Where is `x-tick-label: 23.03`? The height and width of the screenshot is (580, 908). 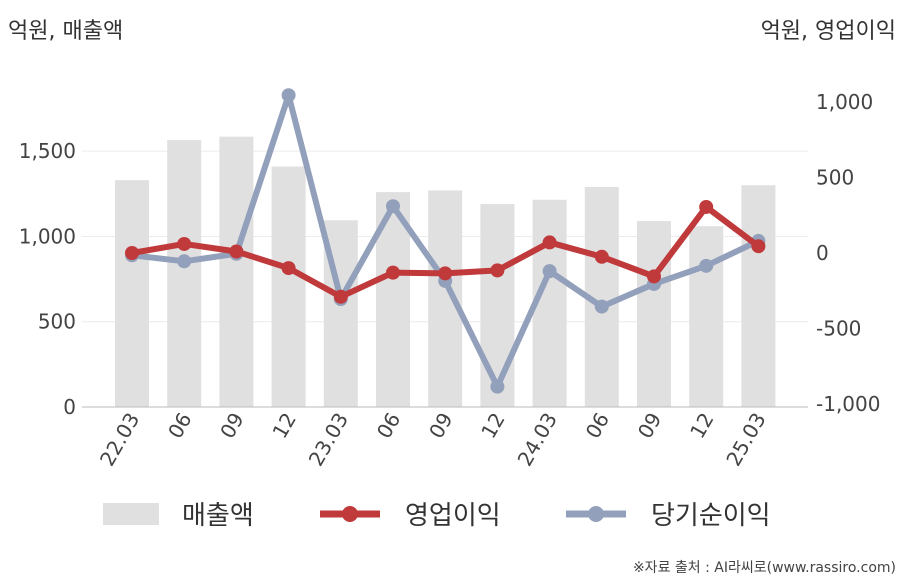 x-tick-label: 23.03 is located at coordinates (328, 440).